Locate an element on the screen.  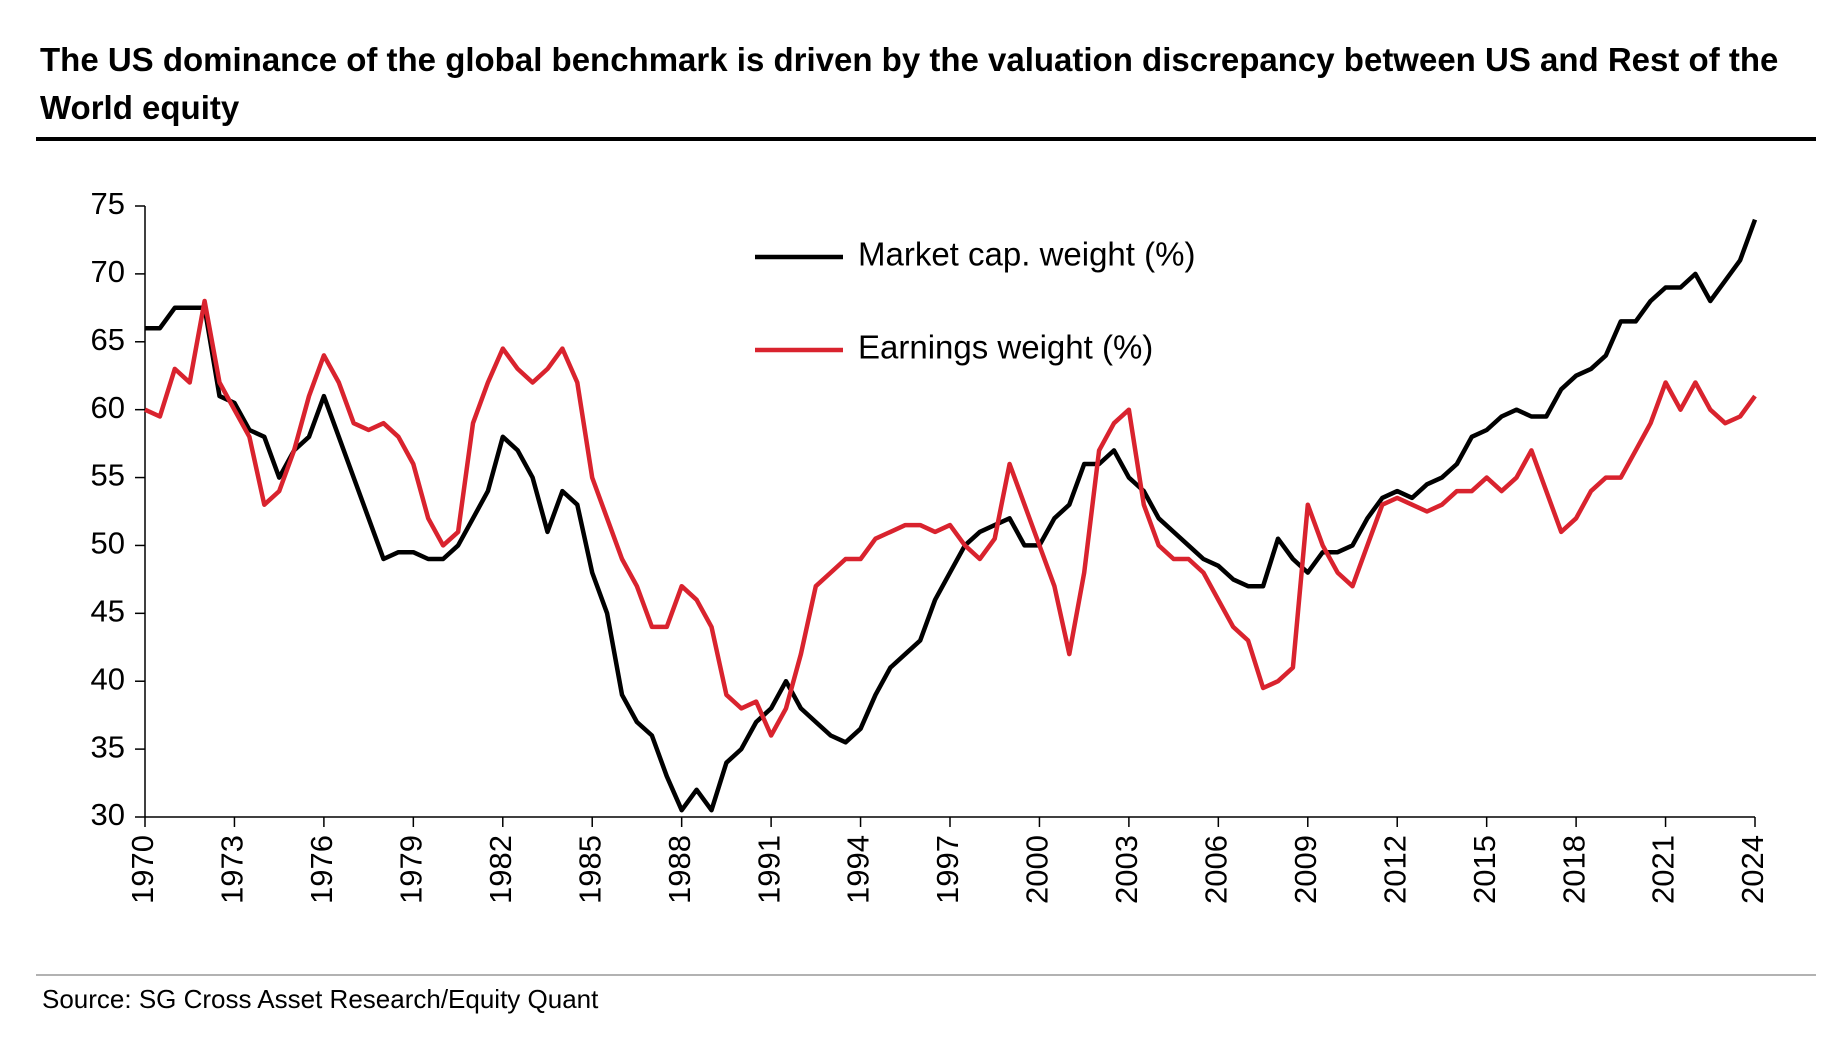
y-tick-label: 75 is located at coordinates (108, 203).